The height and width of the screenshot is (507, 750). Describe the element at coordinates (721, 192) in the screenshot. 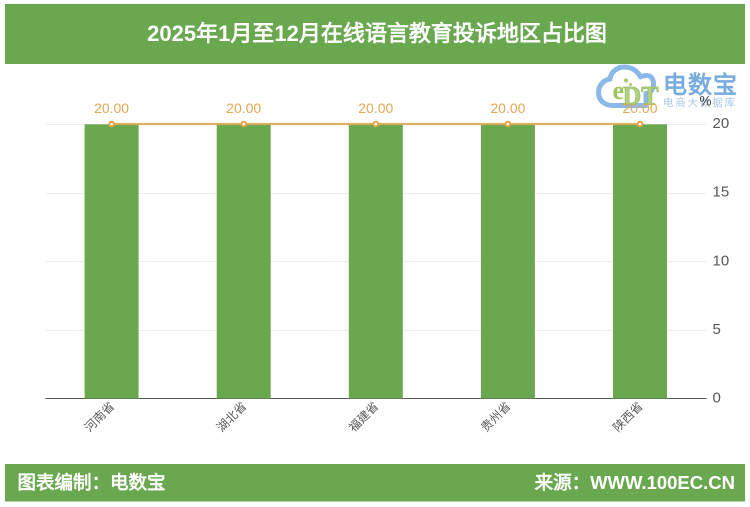

I see `svg-text: 15` at that location.